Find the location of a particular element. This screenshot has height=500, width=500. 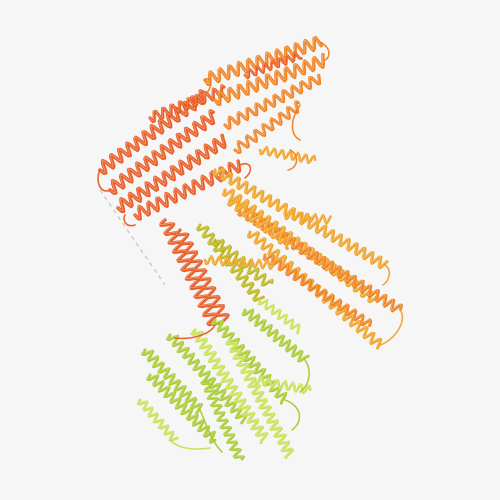

dashed-link-layer is located at coordinates (132, 237).